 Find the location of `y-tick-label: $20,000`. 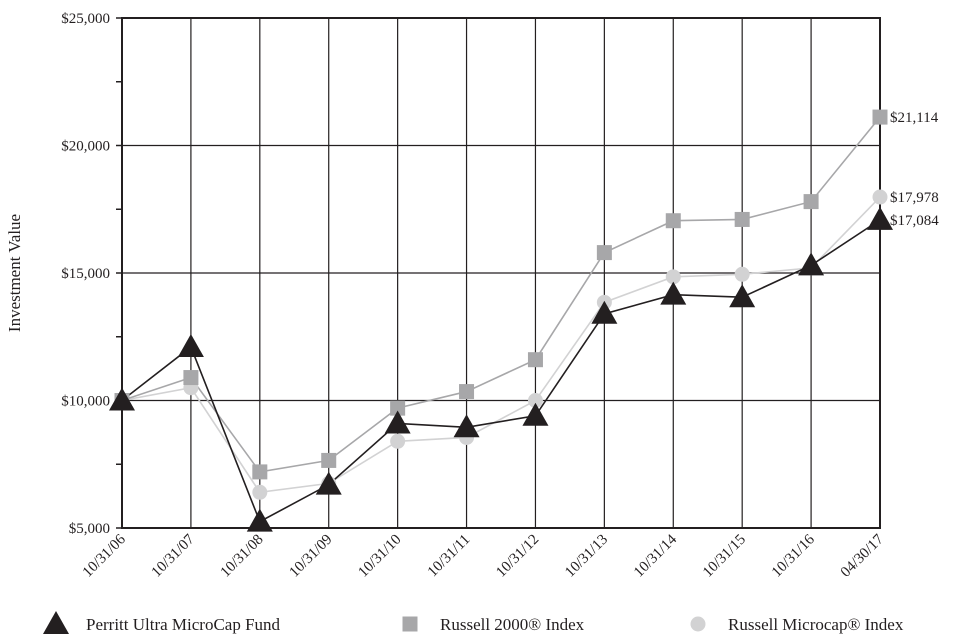

y-tick-label: $20,000 is located at coordinates (85, 147).